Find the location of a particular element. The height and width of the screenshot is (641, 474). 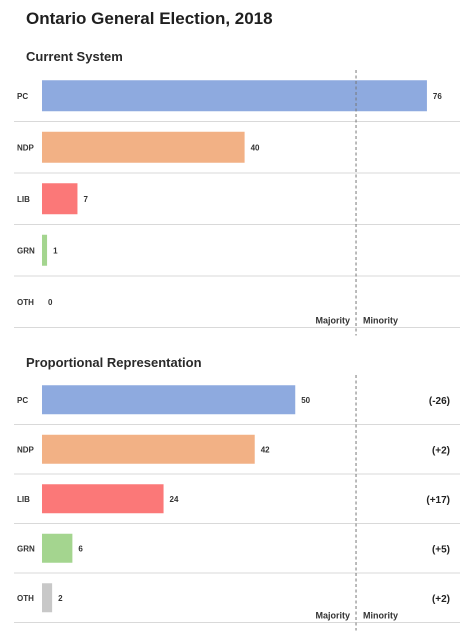

value-label-lib: 24 is located at coordinates (174, 499).